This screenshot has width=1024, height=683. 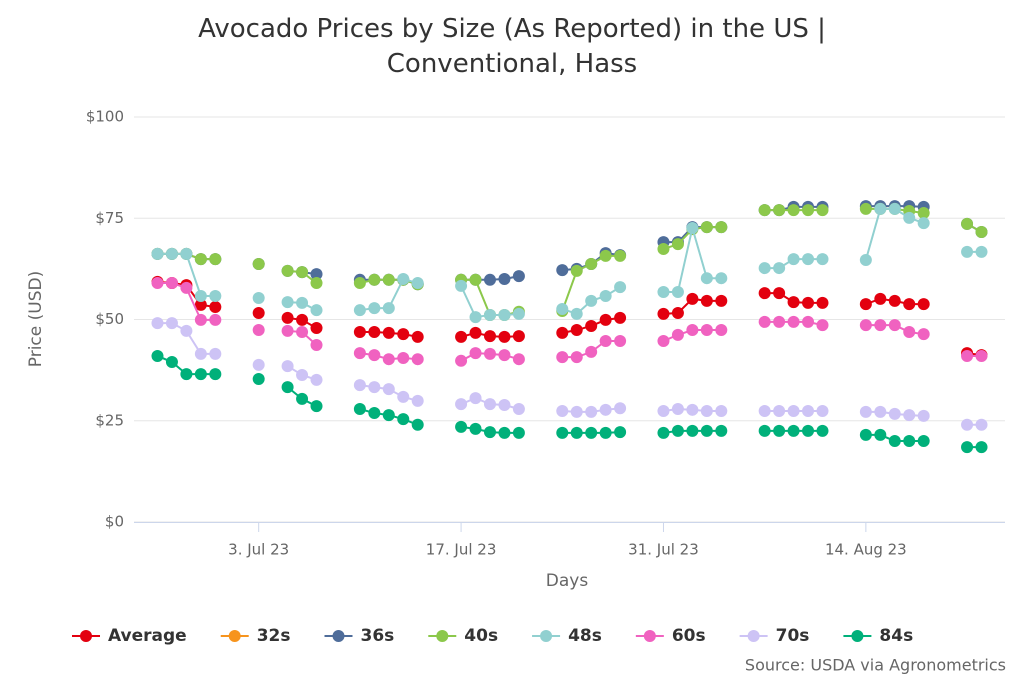 I want to click on y-axis-title: Price (USD), so click(x=36, y=319).